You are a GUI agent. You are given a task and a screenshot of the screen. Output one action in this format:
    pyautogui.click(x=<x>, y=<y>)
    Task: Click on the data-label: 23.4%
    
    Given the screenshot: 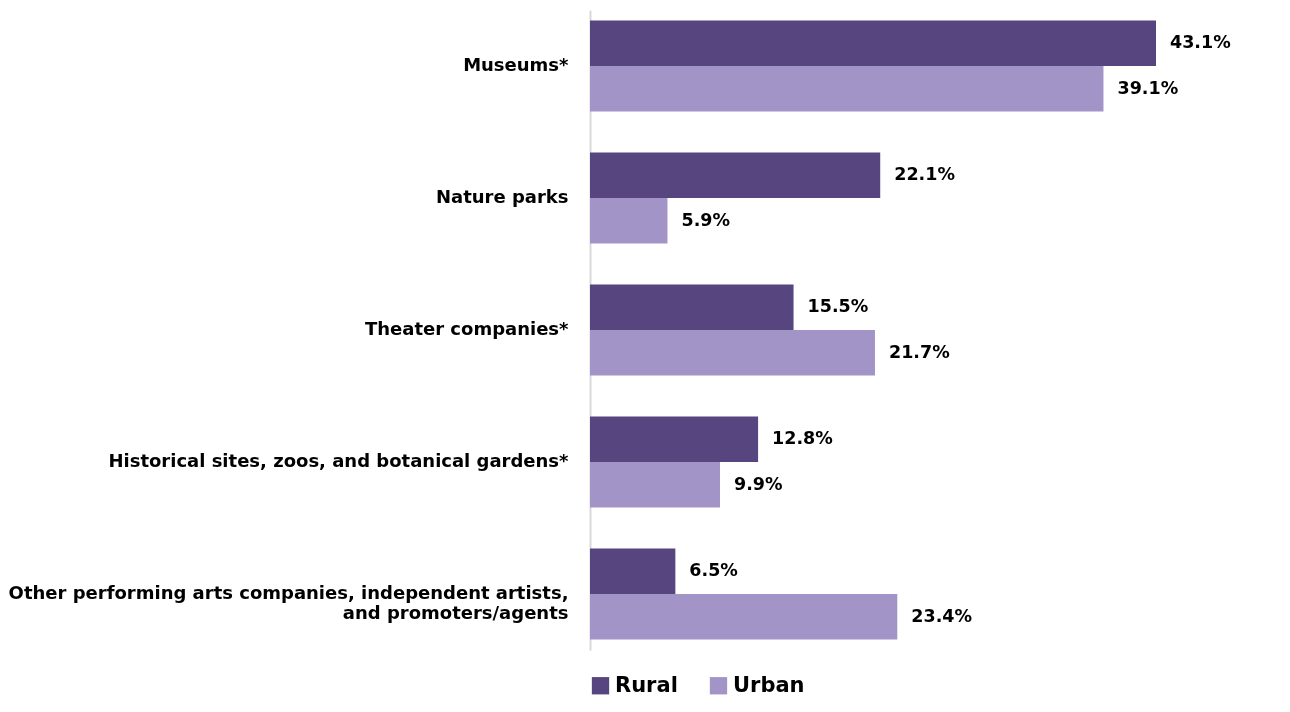 What is the action you would take?
    pyautogui.click(x=942, y=615)
    